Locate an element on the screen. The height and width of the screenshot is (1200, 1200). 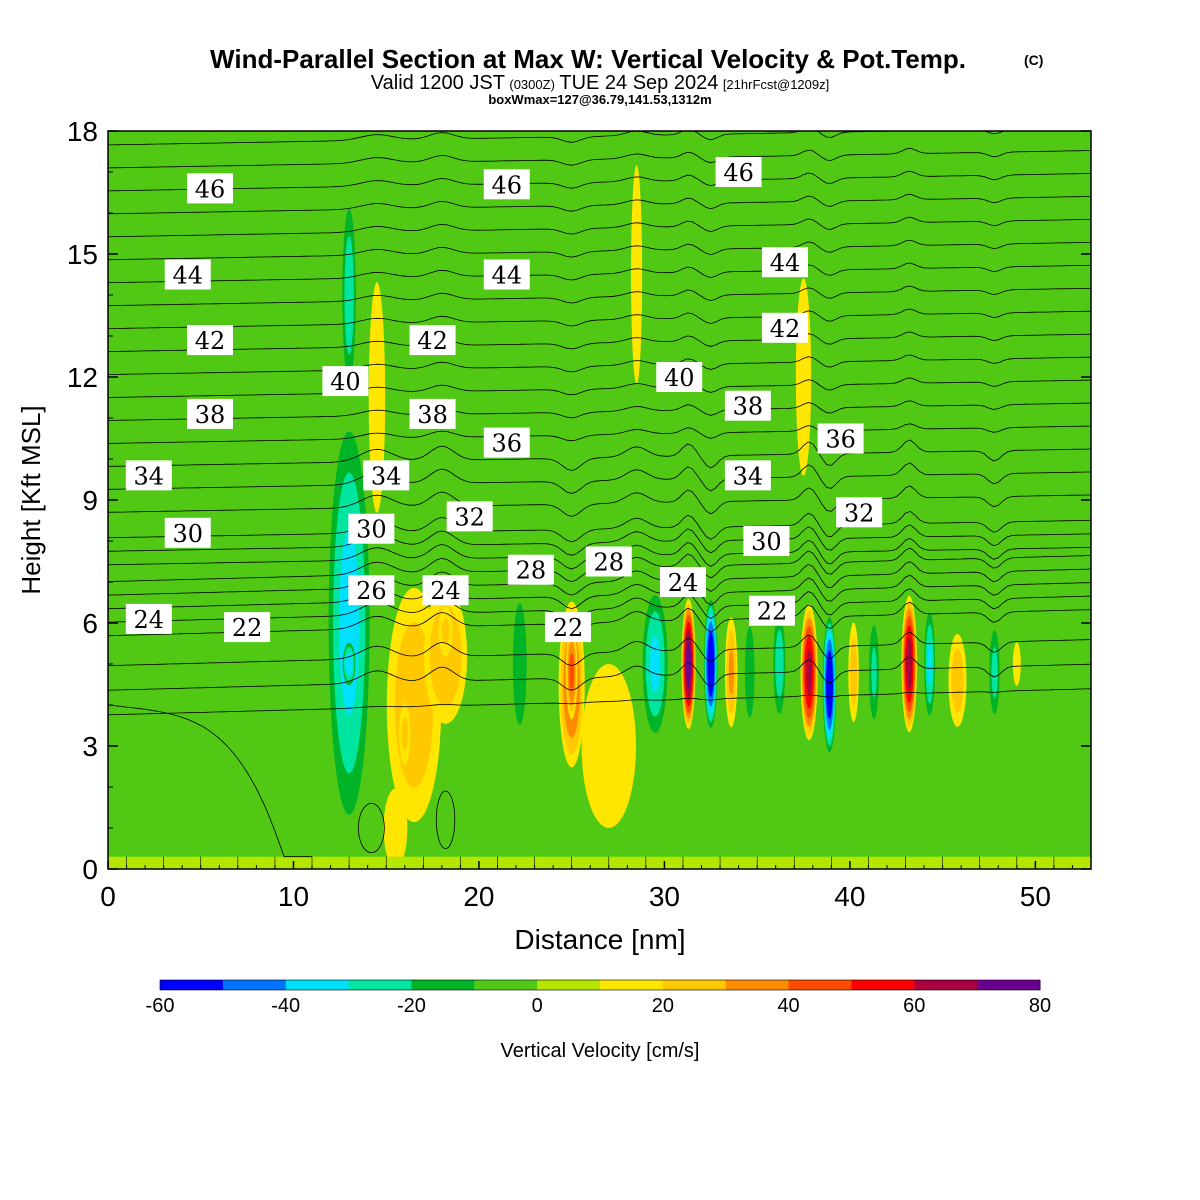
theta-label-text: 36 is located at coordinates (506, 444).